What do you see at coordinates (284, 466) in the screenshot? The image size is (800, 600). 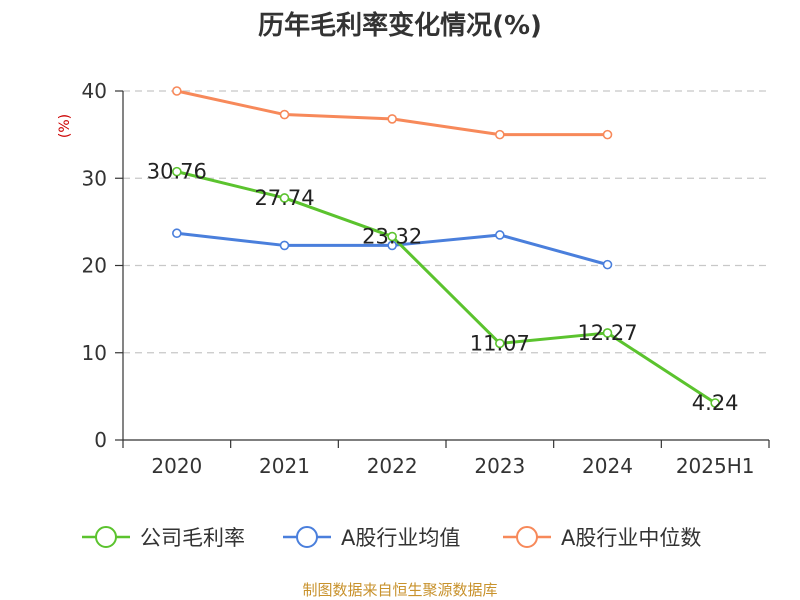 I see `x-tick-label: 2021` at bounding box center [284, 466].